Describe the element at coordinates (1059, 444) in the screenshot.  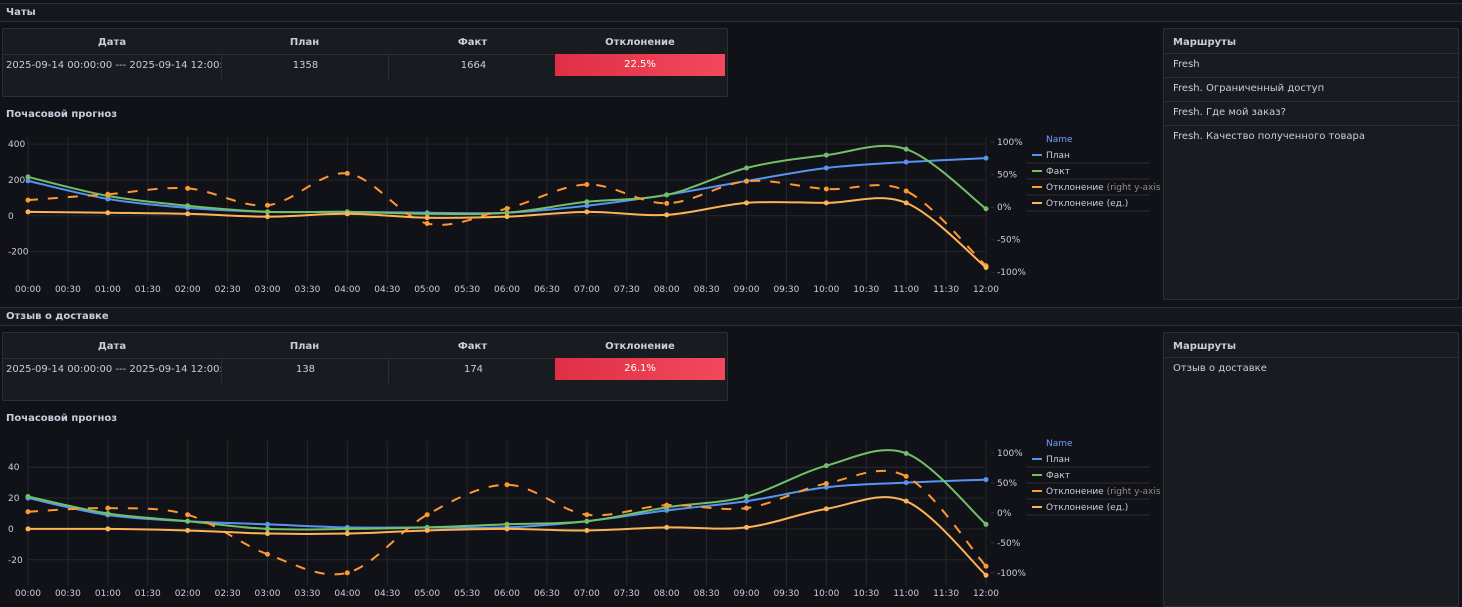
I see `legend-title: Name` at that location.